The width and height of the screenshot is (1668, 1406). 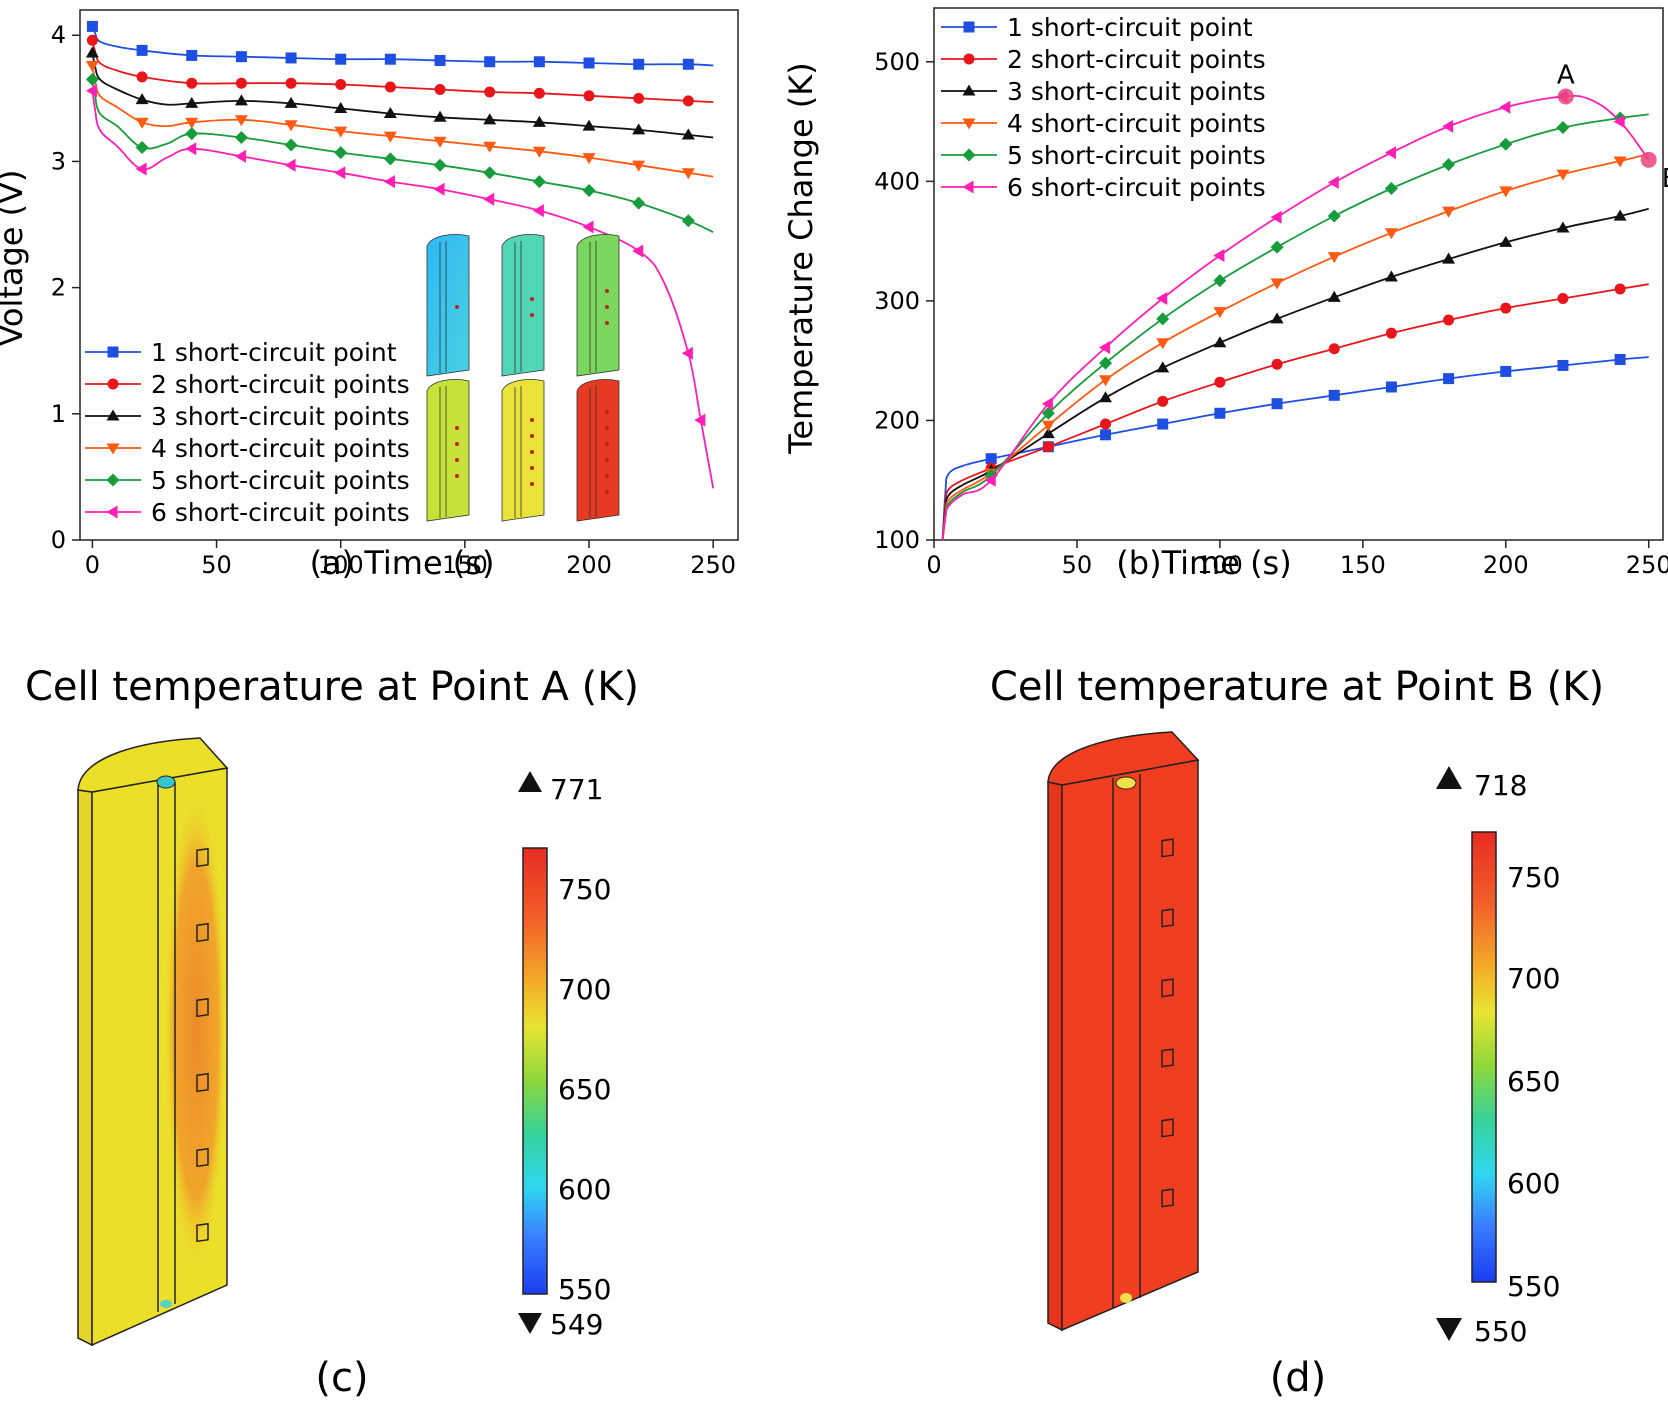 What do you see at coordinates (1203, 563) in the screenshot?
I see `x-axis-label-b: (b)Time (s)` at bounding box center [1203, 563].